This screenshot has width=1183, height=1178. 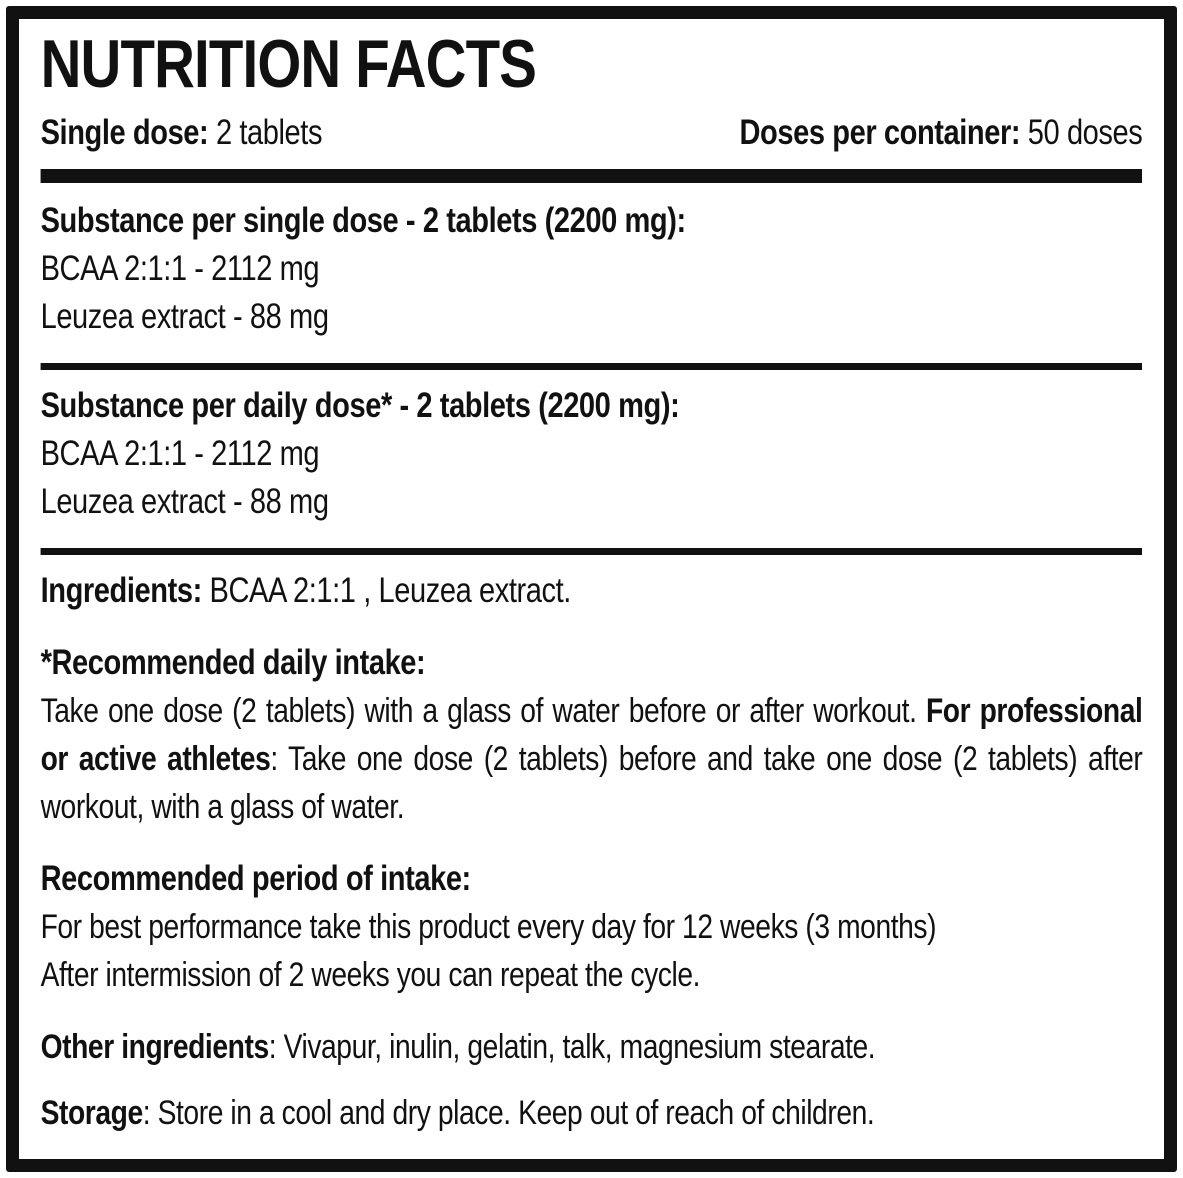 I want to click on daily-intake-text-bold: For professional or active athletes, so click(x=591, y=735).